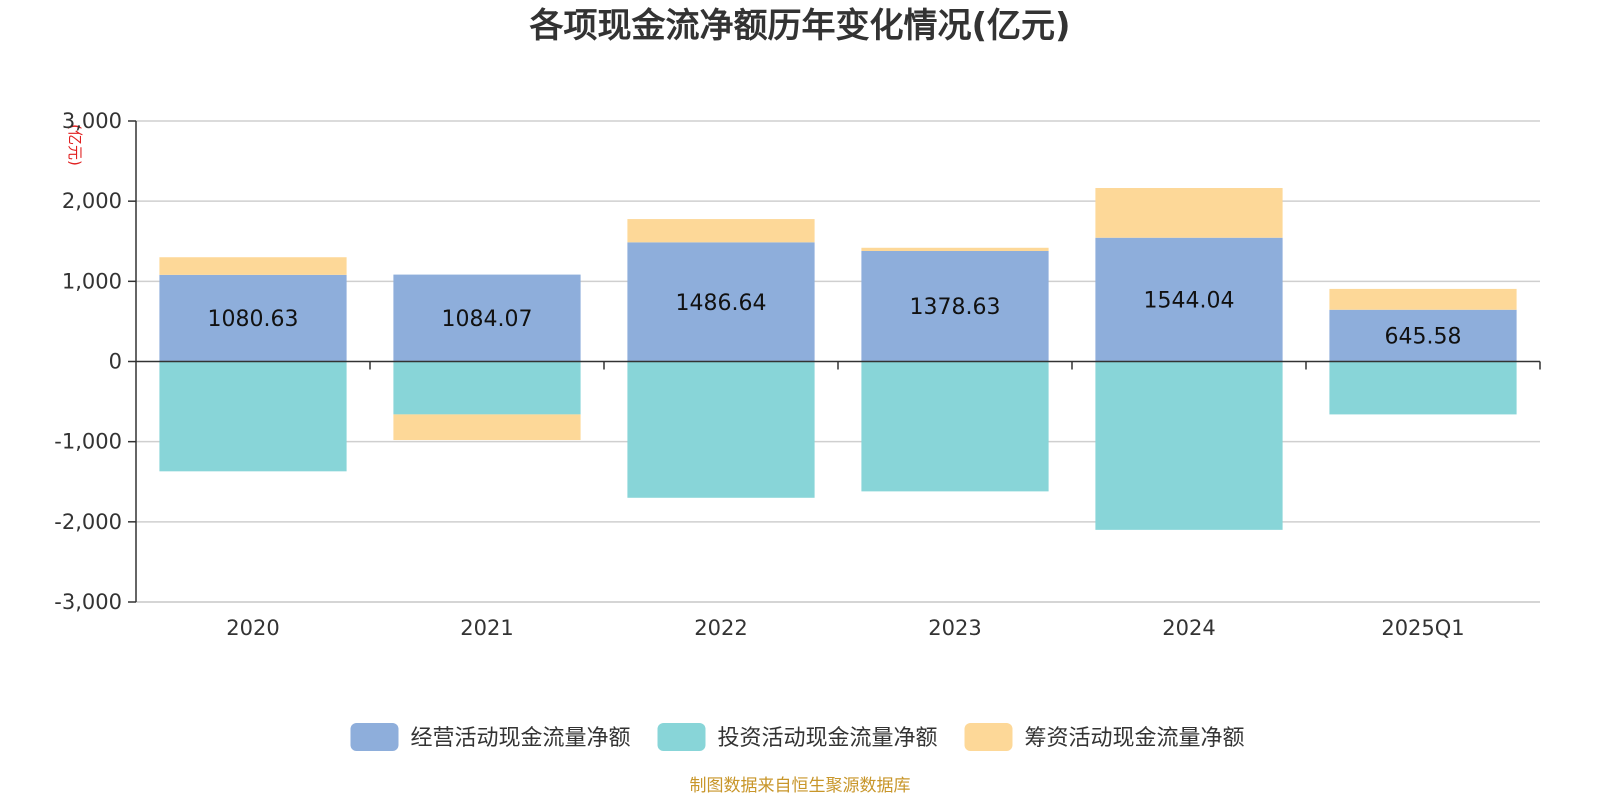 The image size is (1600, 800). I want to click on x-tick-label: 2024, so click(1188, 628).